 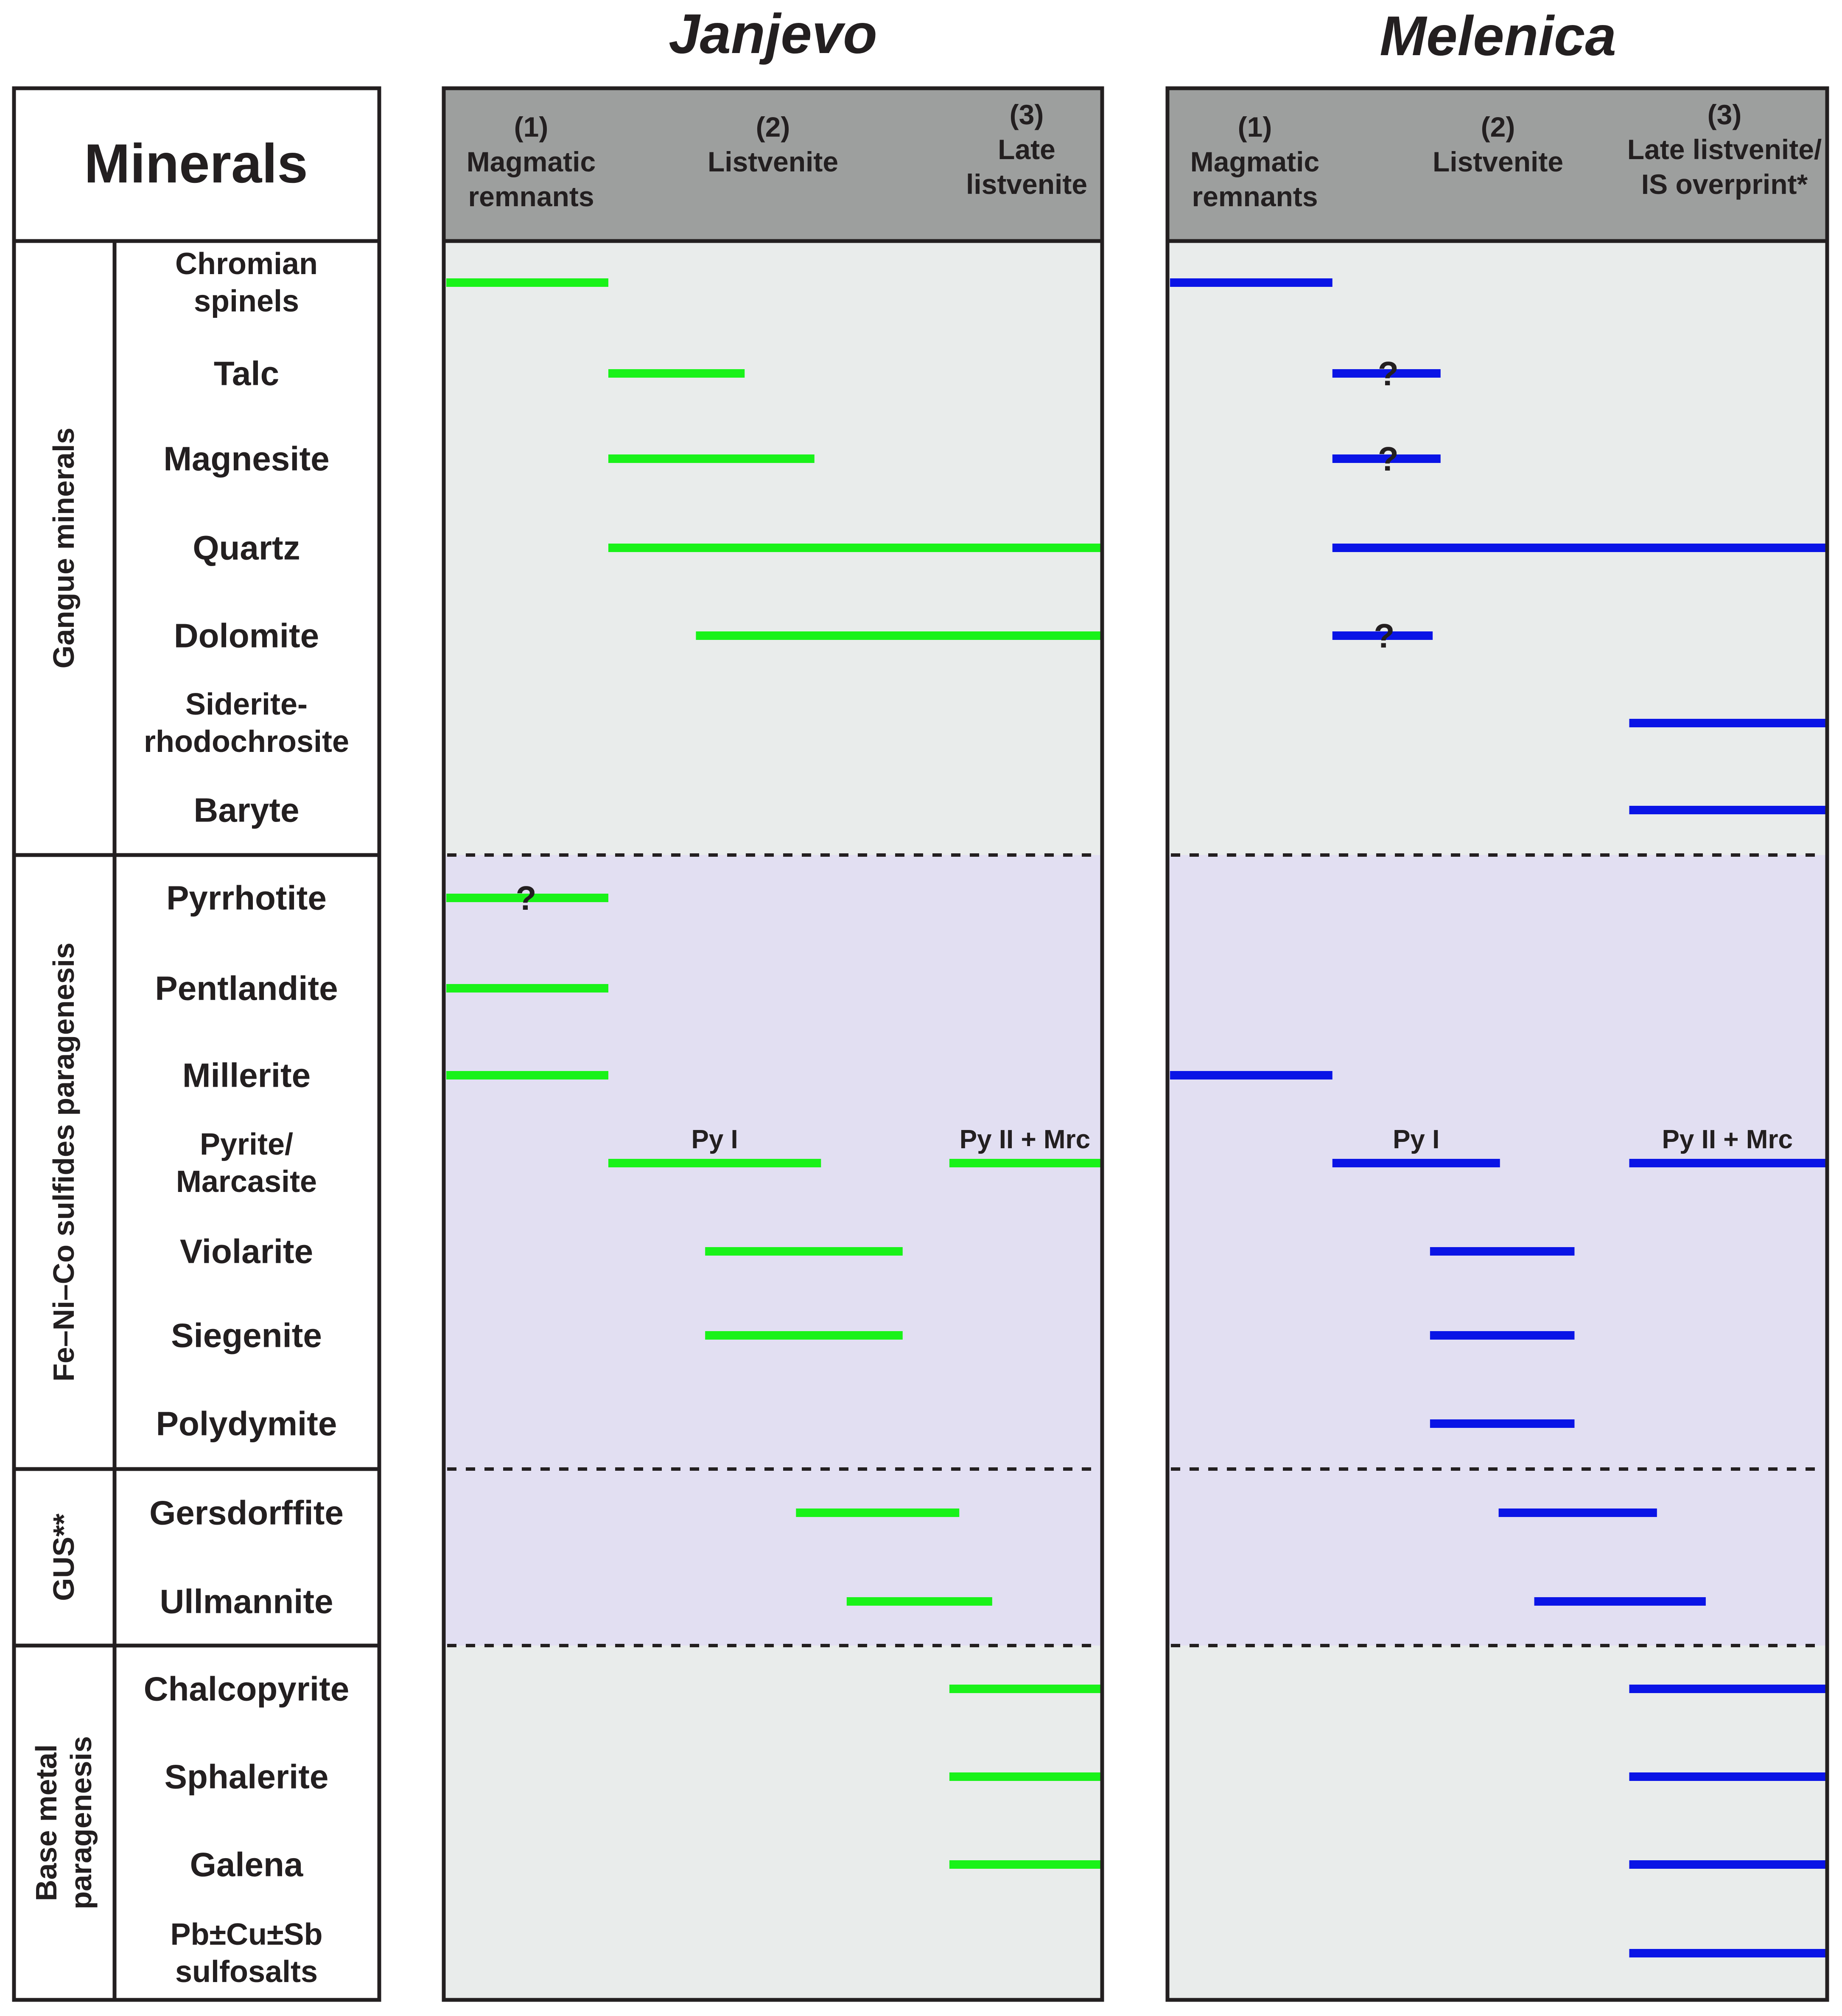 What do you see at coordinates (247, 374) in the screenshot?
I see `mineral-name-talc: Talc` at bounding box center [247, 374].